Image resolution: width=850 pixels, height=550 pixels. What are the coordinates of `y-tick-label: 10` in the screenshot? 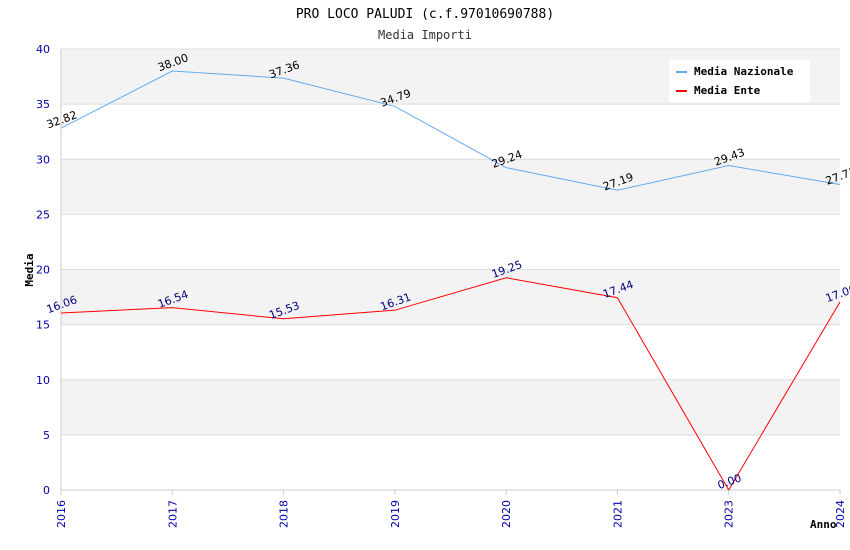 It's located at (43, 380).